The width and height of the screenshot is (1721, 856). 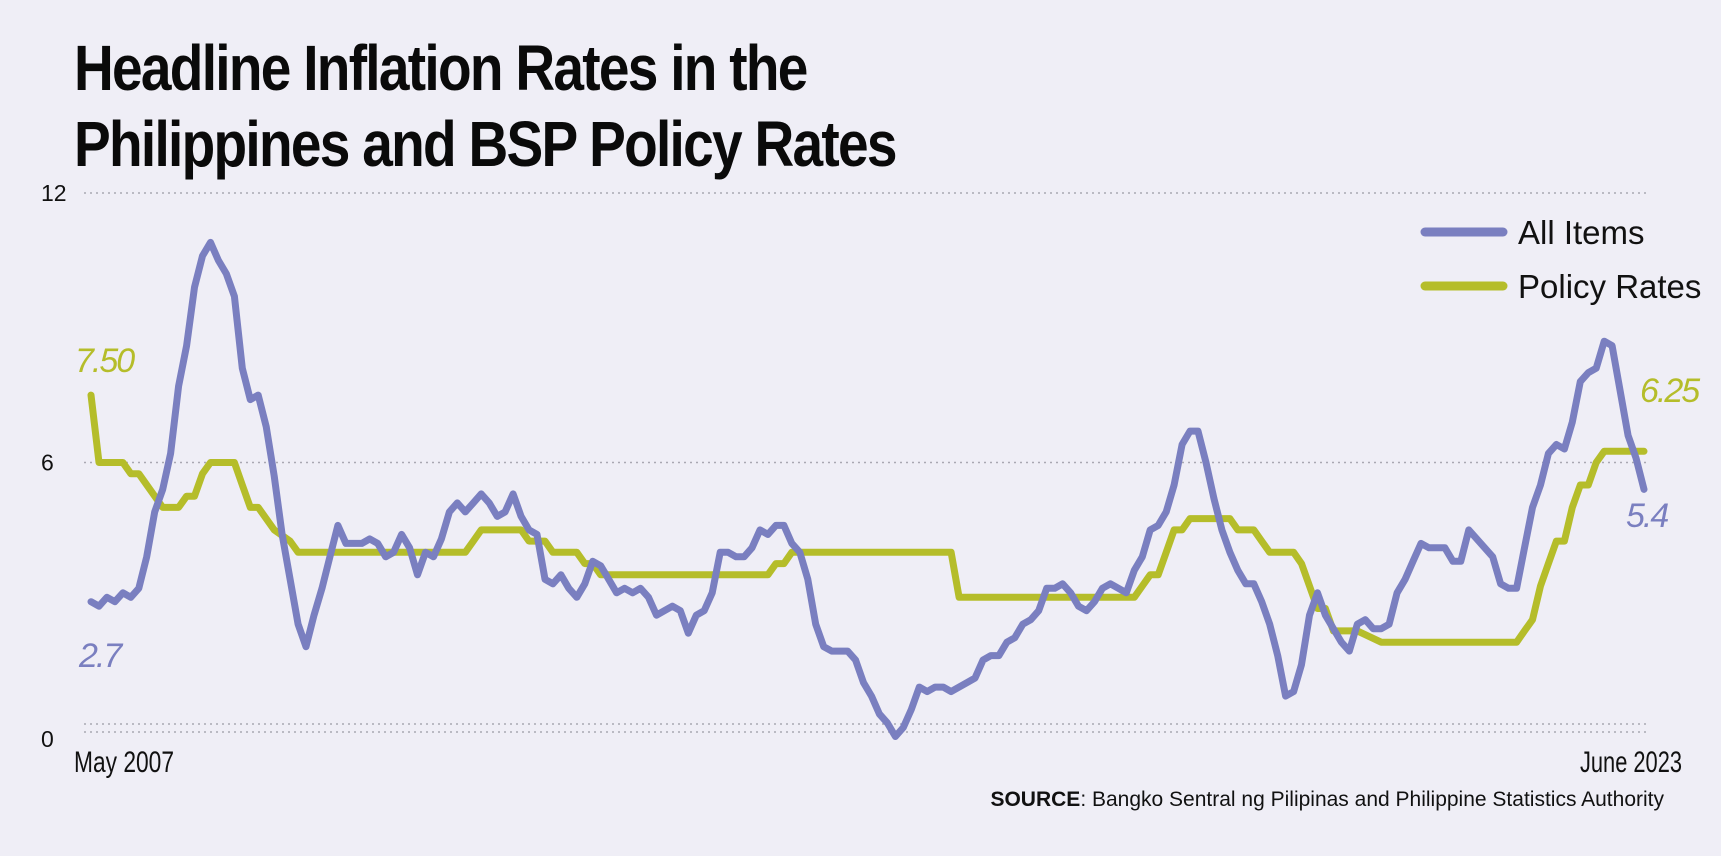 I want to click on y-tick-label-0: 0, so click(x=47, y=739).